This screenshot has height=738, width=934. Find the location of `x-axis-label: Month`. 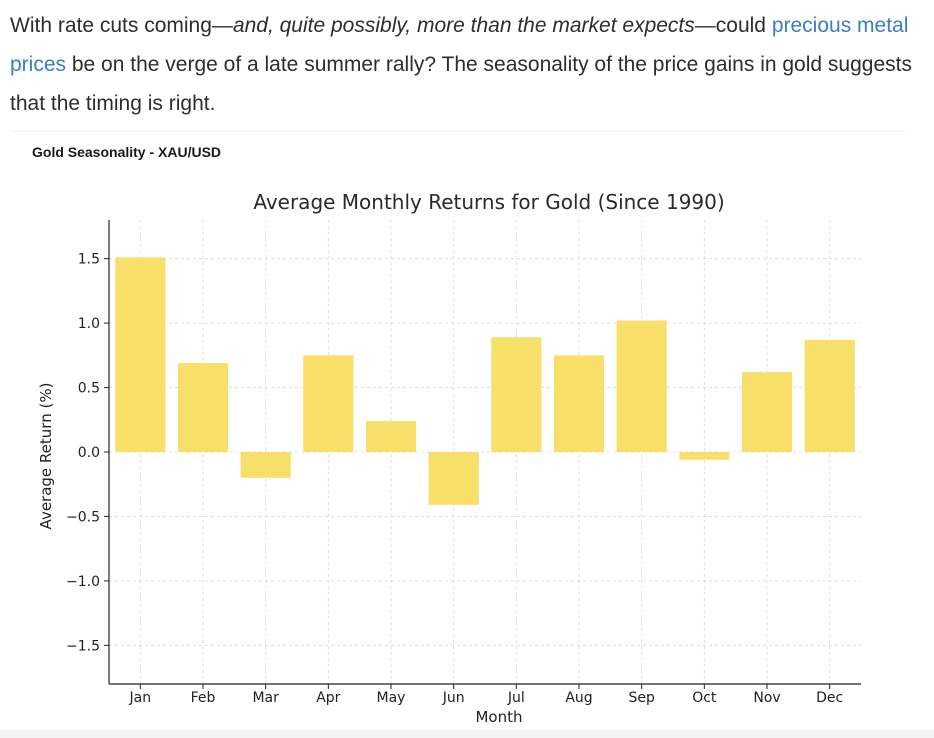

x-axis-label: Month is located at coordinates (498, 717).